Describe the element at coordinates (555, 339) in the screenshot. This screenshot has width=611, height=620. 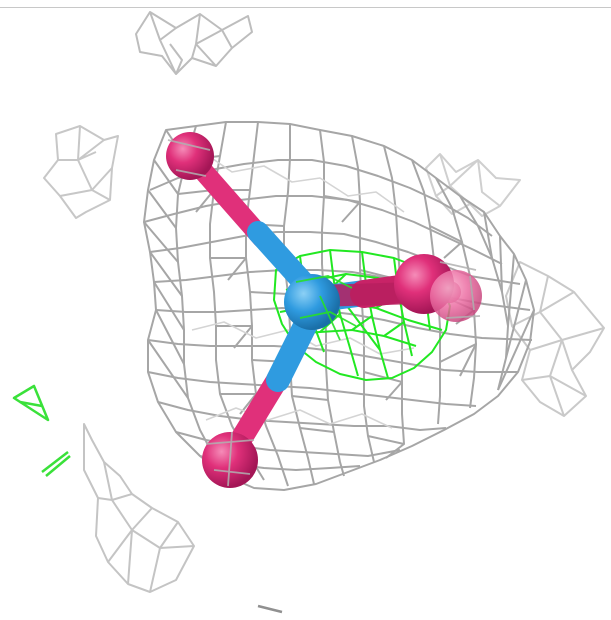
I see `mesh-fragment-right` at that location.